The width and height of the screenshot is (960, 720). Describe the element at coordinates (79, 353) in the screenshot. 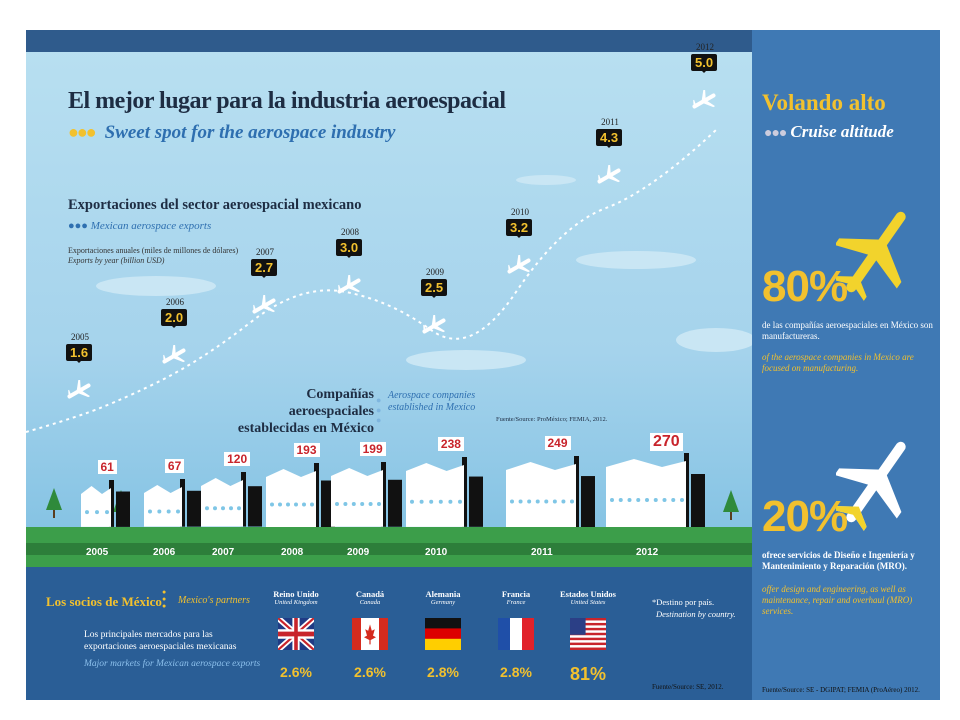

I see `export-value-bubble: 1.6` at that location.